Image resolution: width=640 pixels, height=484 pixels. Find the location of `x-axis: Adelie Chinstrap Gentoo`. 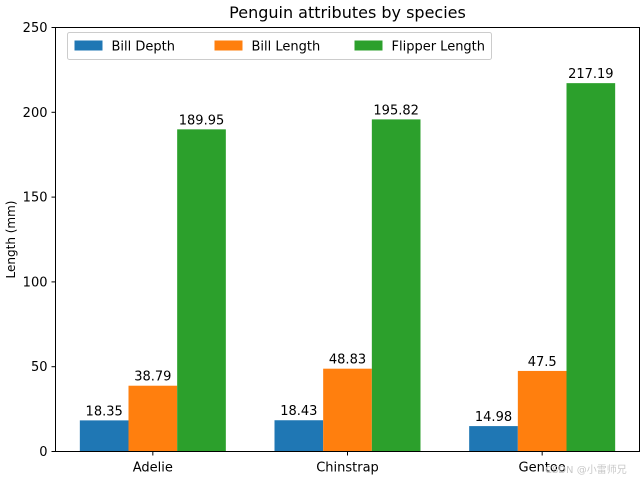

x-axis: Adelie Chinstrap Gentoo is located at coordinates (349, 463).